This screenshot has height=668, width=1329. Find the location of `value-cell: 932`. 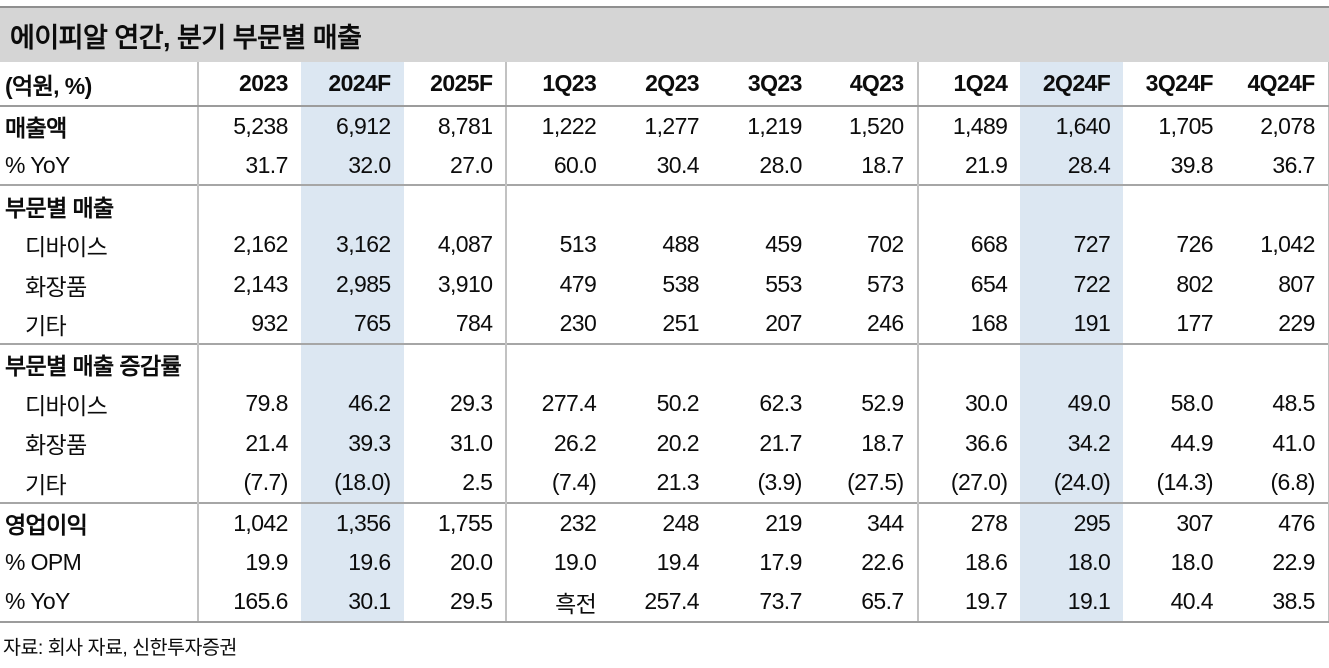

value-cell: 932 is located at coordinates (269, 323).